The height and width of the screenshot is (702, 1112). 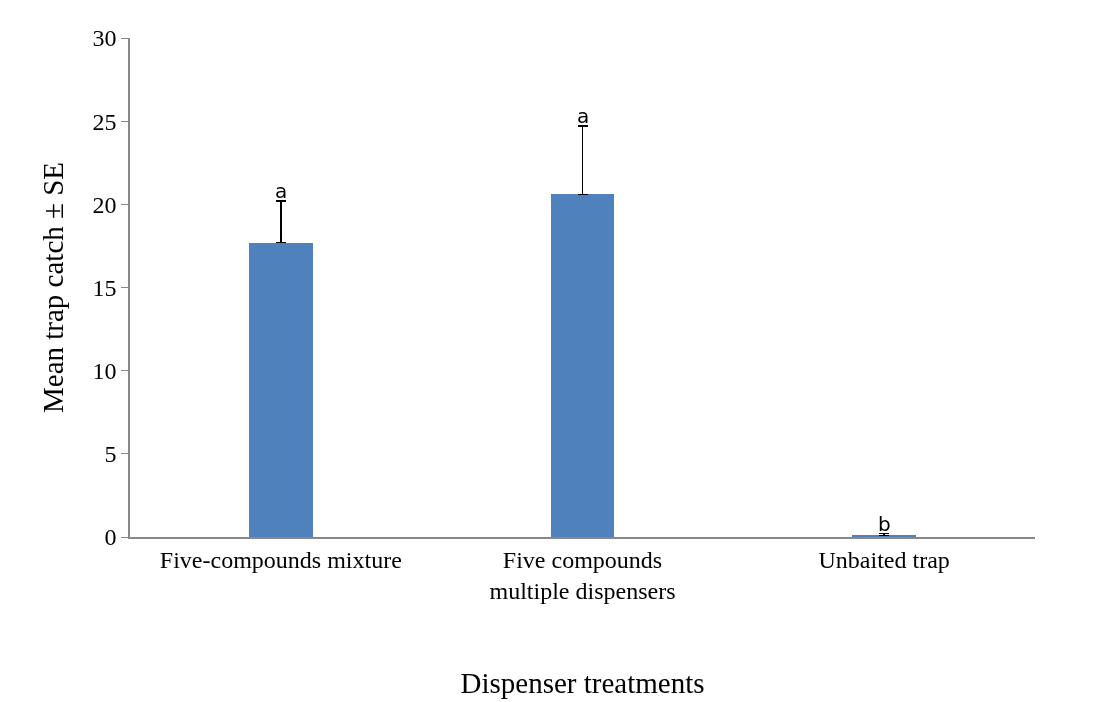 What do you see at coordinates (104, 371) in the screenshot?
I see `y-tick-label: 10` at bounding box center [104, 371].